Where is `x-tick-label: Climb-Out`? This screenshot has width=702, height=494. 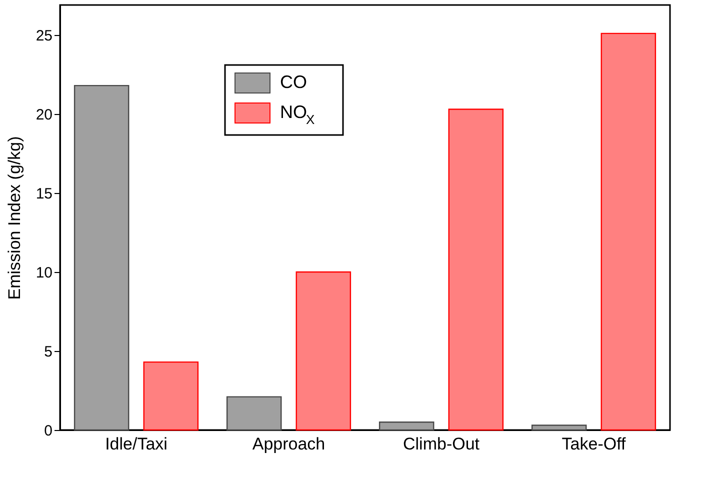 x-tick-label: Climb-Out is located at coordinates (441, 444).